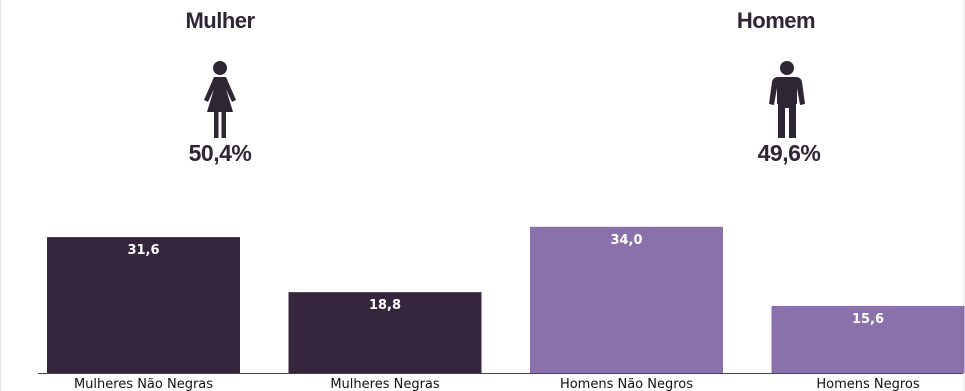  I want to click on share-mulher: 50,4%, so click(220, 153).